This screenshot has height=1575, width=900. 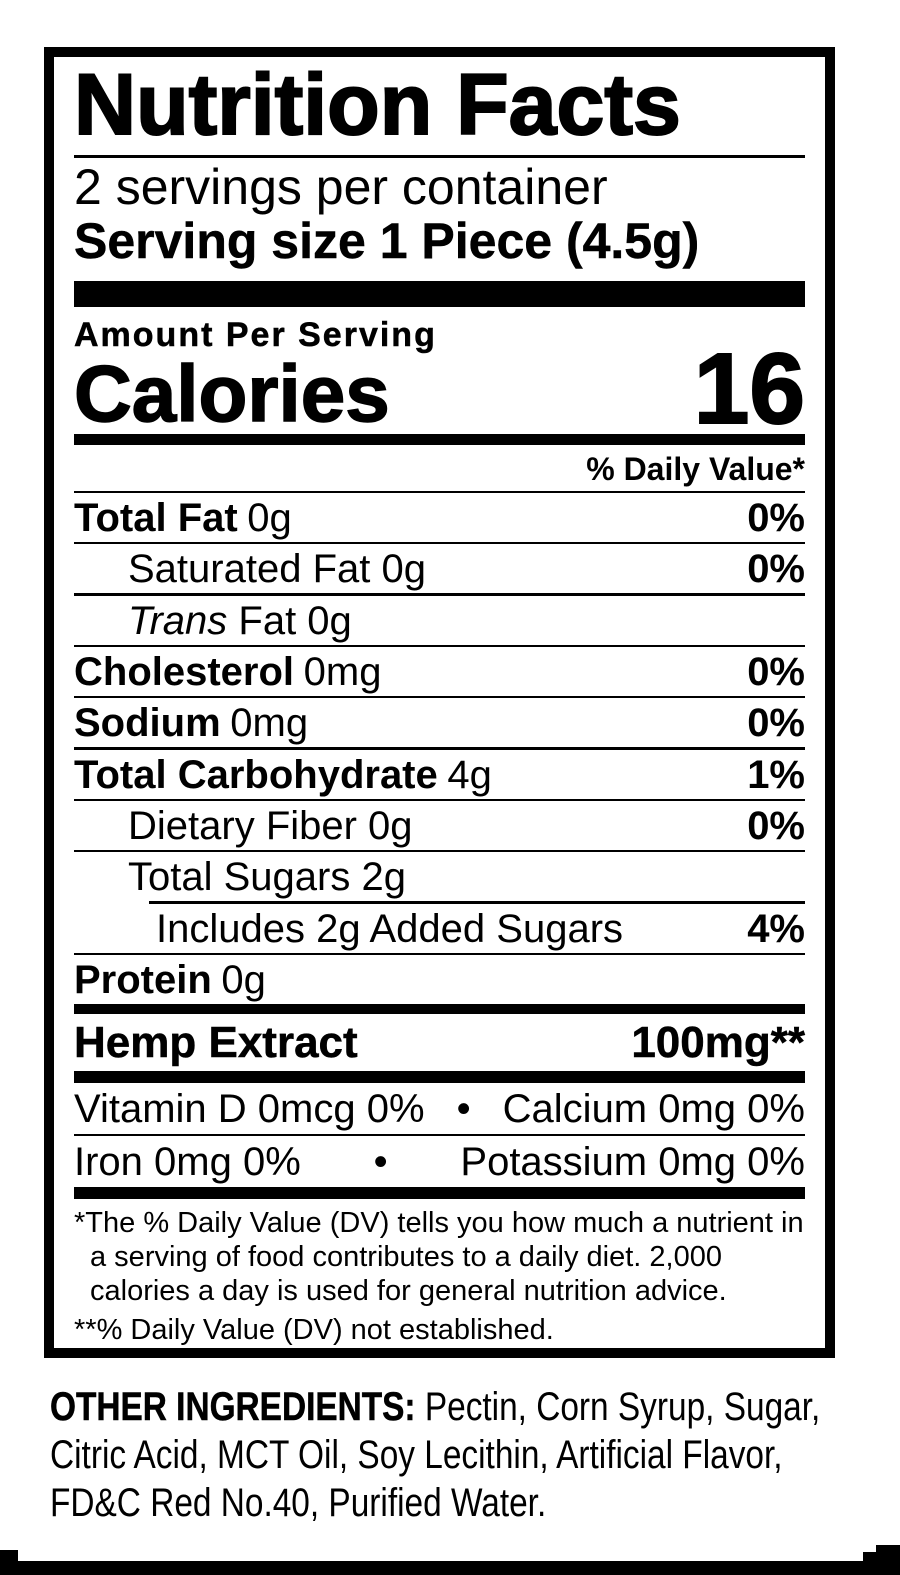 What do you see at coordinates (283, 774) in the screenshot?
I see `nutrient-name: Total Carbohydrate 4g` at bounding box center [283, 774].